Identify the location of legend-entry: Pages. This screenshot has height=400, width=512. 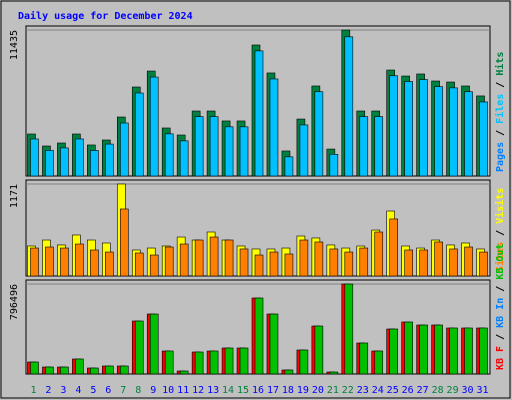
(500, 157).